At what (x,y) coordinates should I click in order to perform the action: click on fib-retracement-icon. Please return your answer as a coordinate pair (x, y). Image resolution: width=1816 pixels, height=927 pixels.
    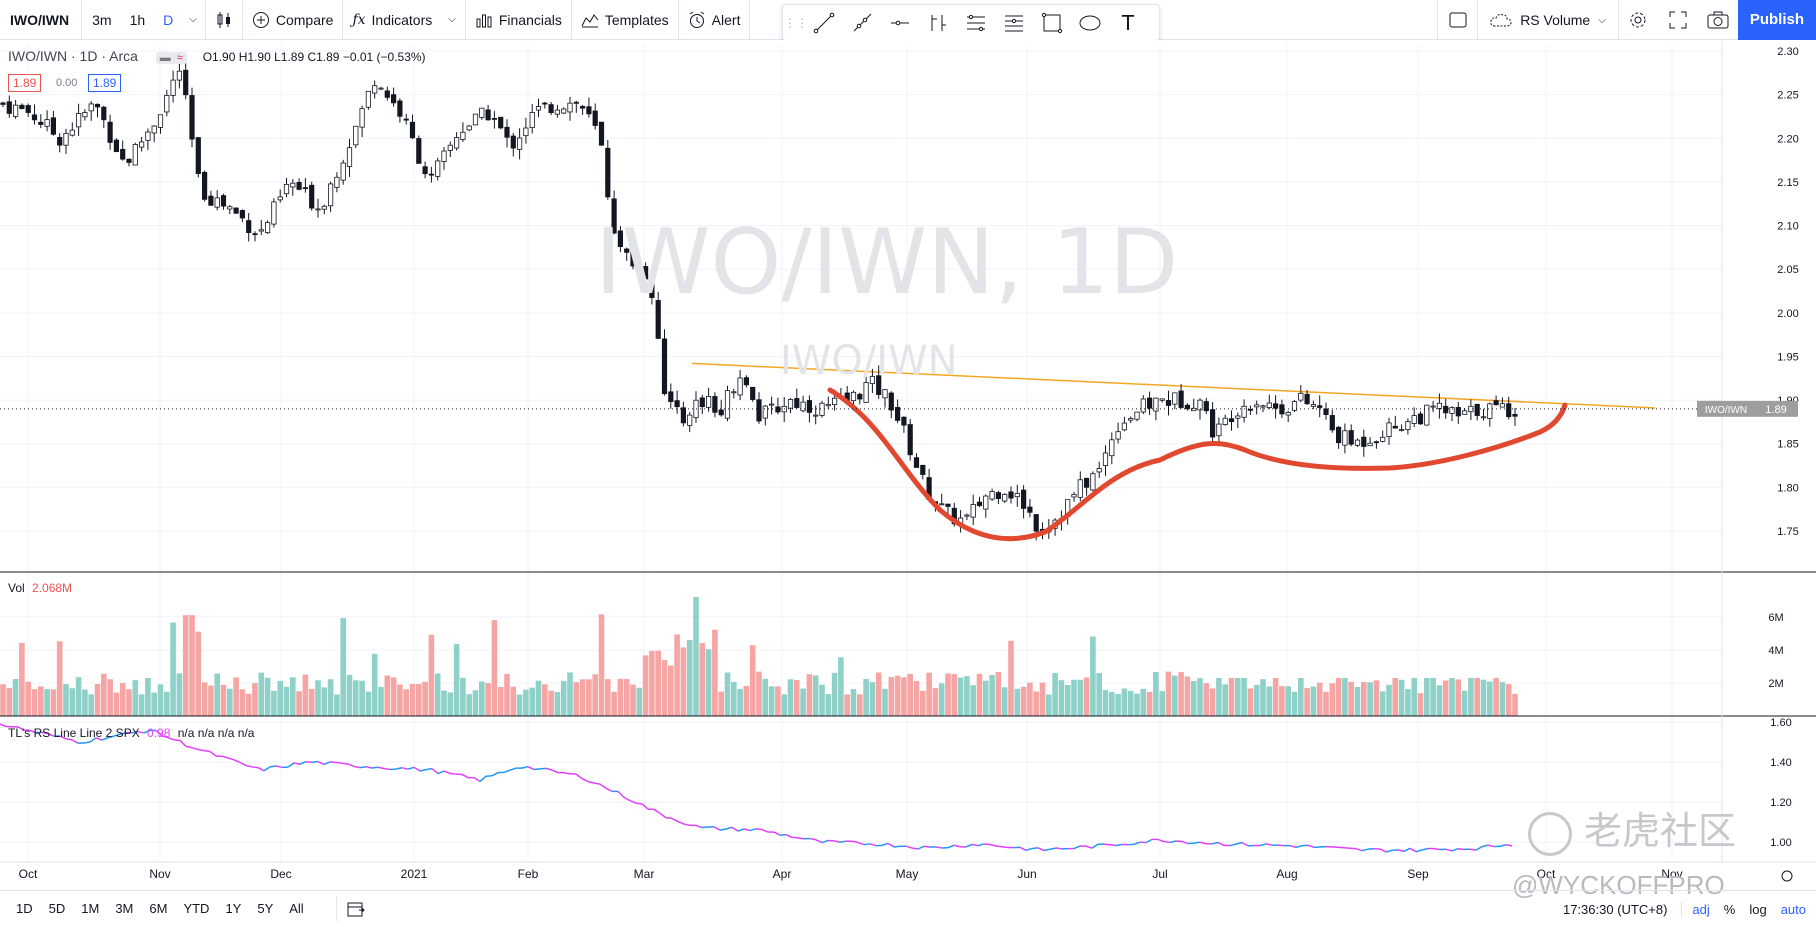
    Looking at the image, I should click on (1014, 23).